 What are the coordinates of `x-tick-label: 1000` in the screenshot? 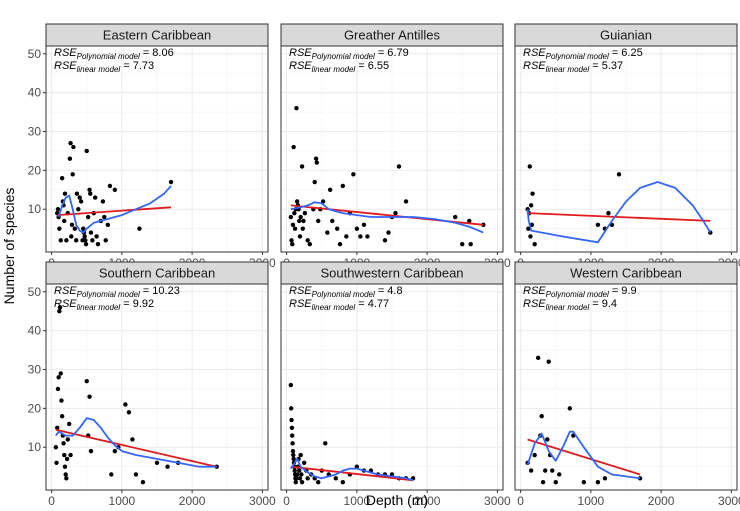 It's located at (591, 501).